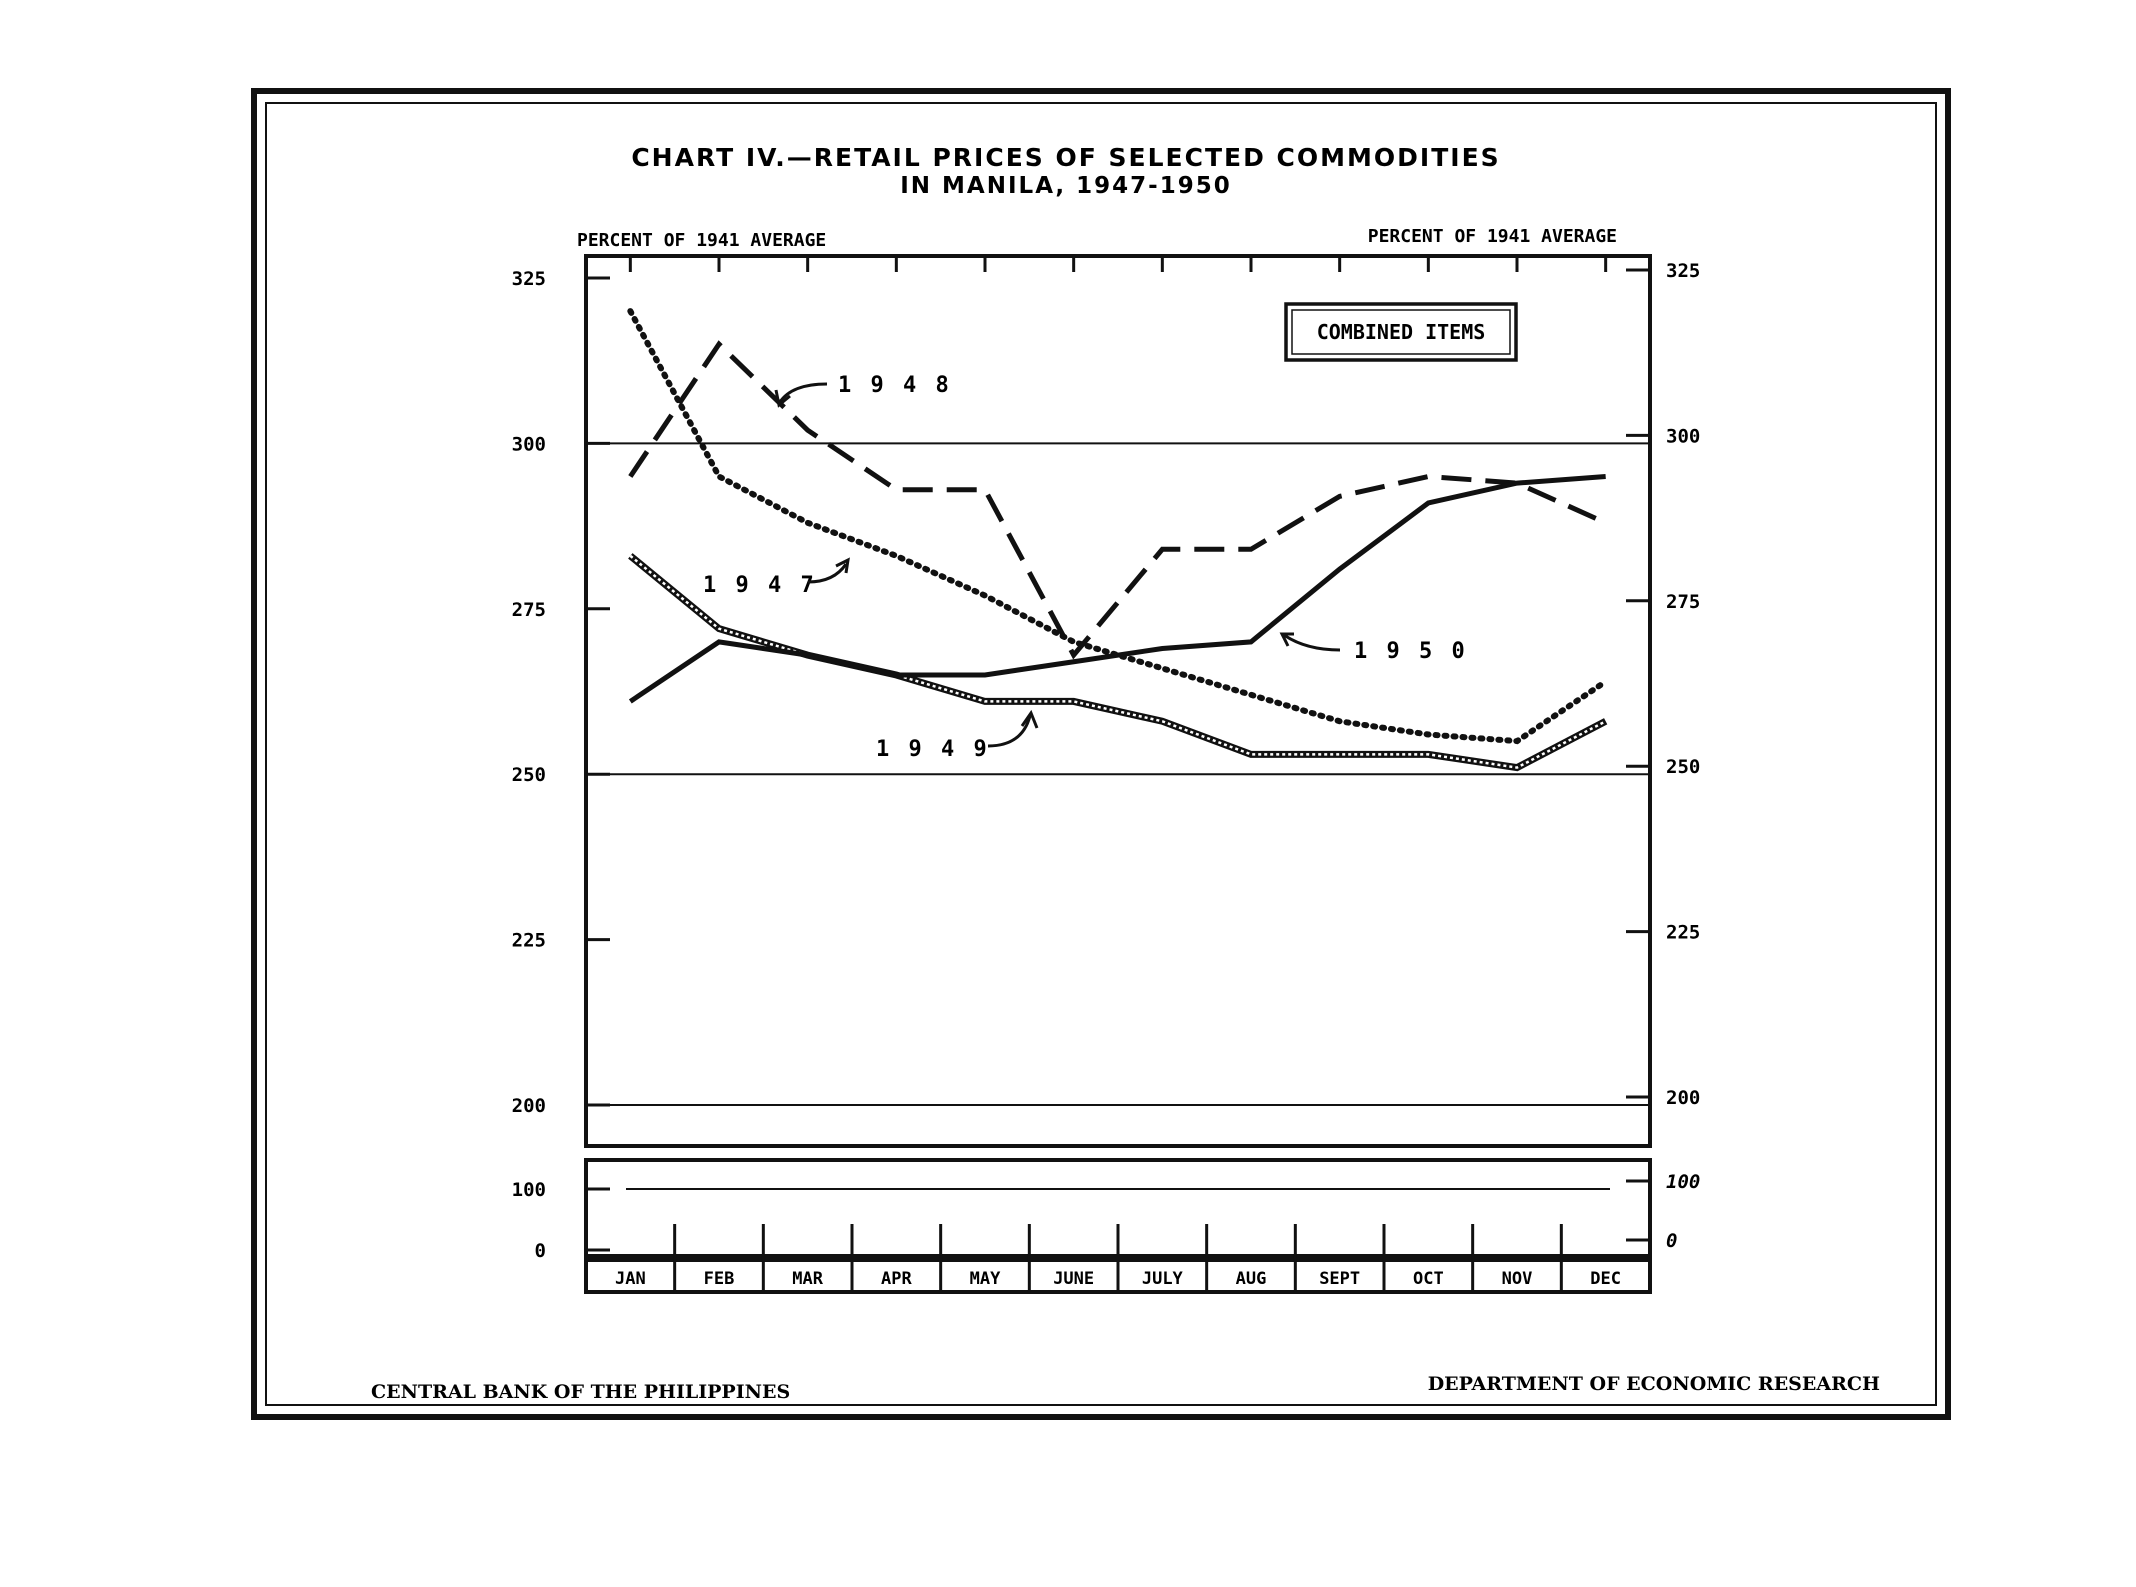  I want to click on footer-left: CENTRAL BANK OF THE PHILIPPINES, so click(580, 1392).